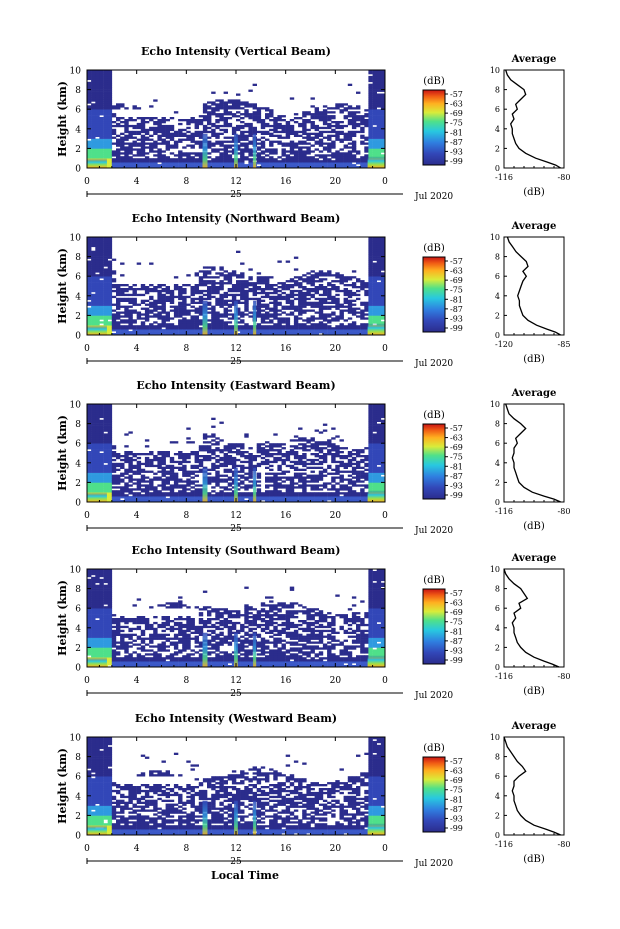  I want to click on heatmap-cells, so click(236, 453).